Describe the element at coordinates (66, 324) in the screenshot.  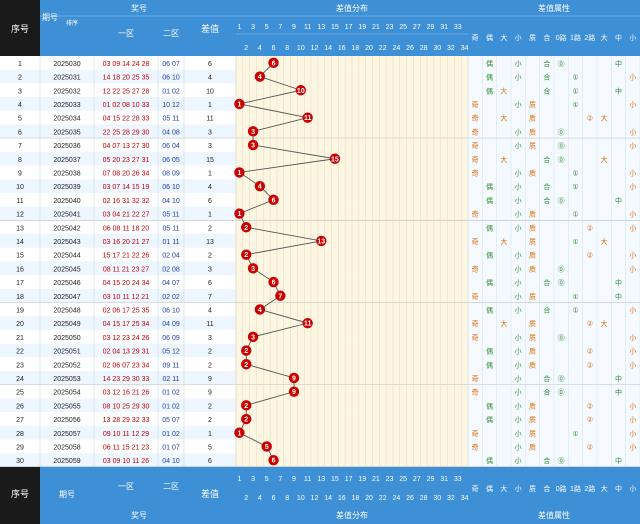
I see `row-period: 2025049` at that location.